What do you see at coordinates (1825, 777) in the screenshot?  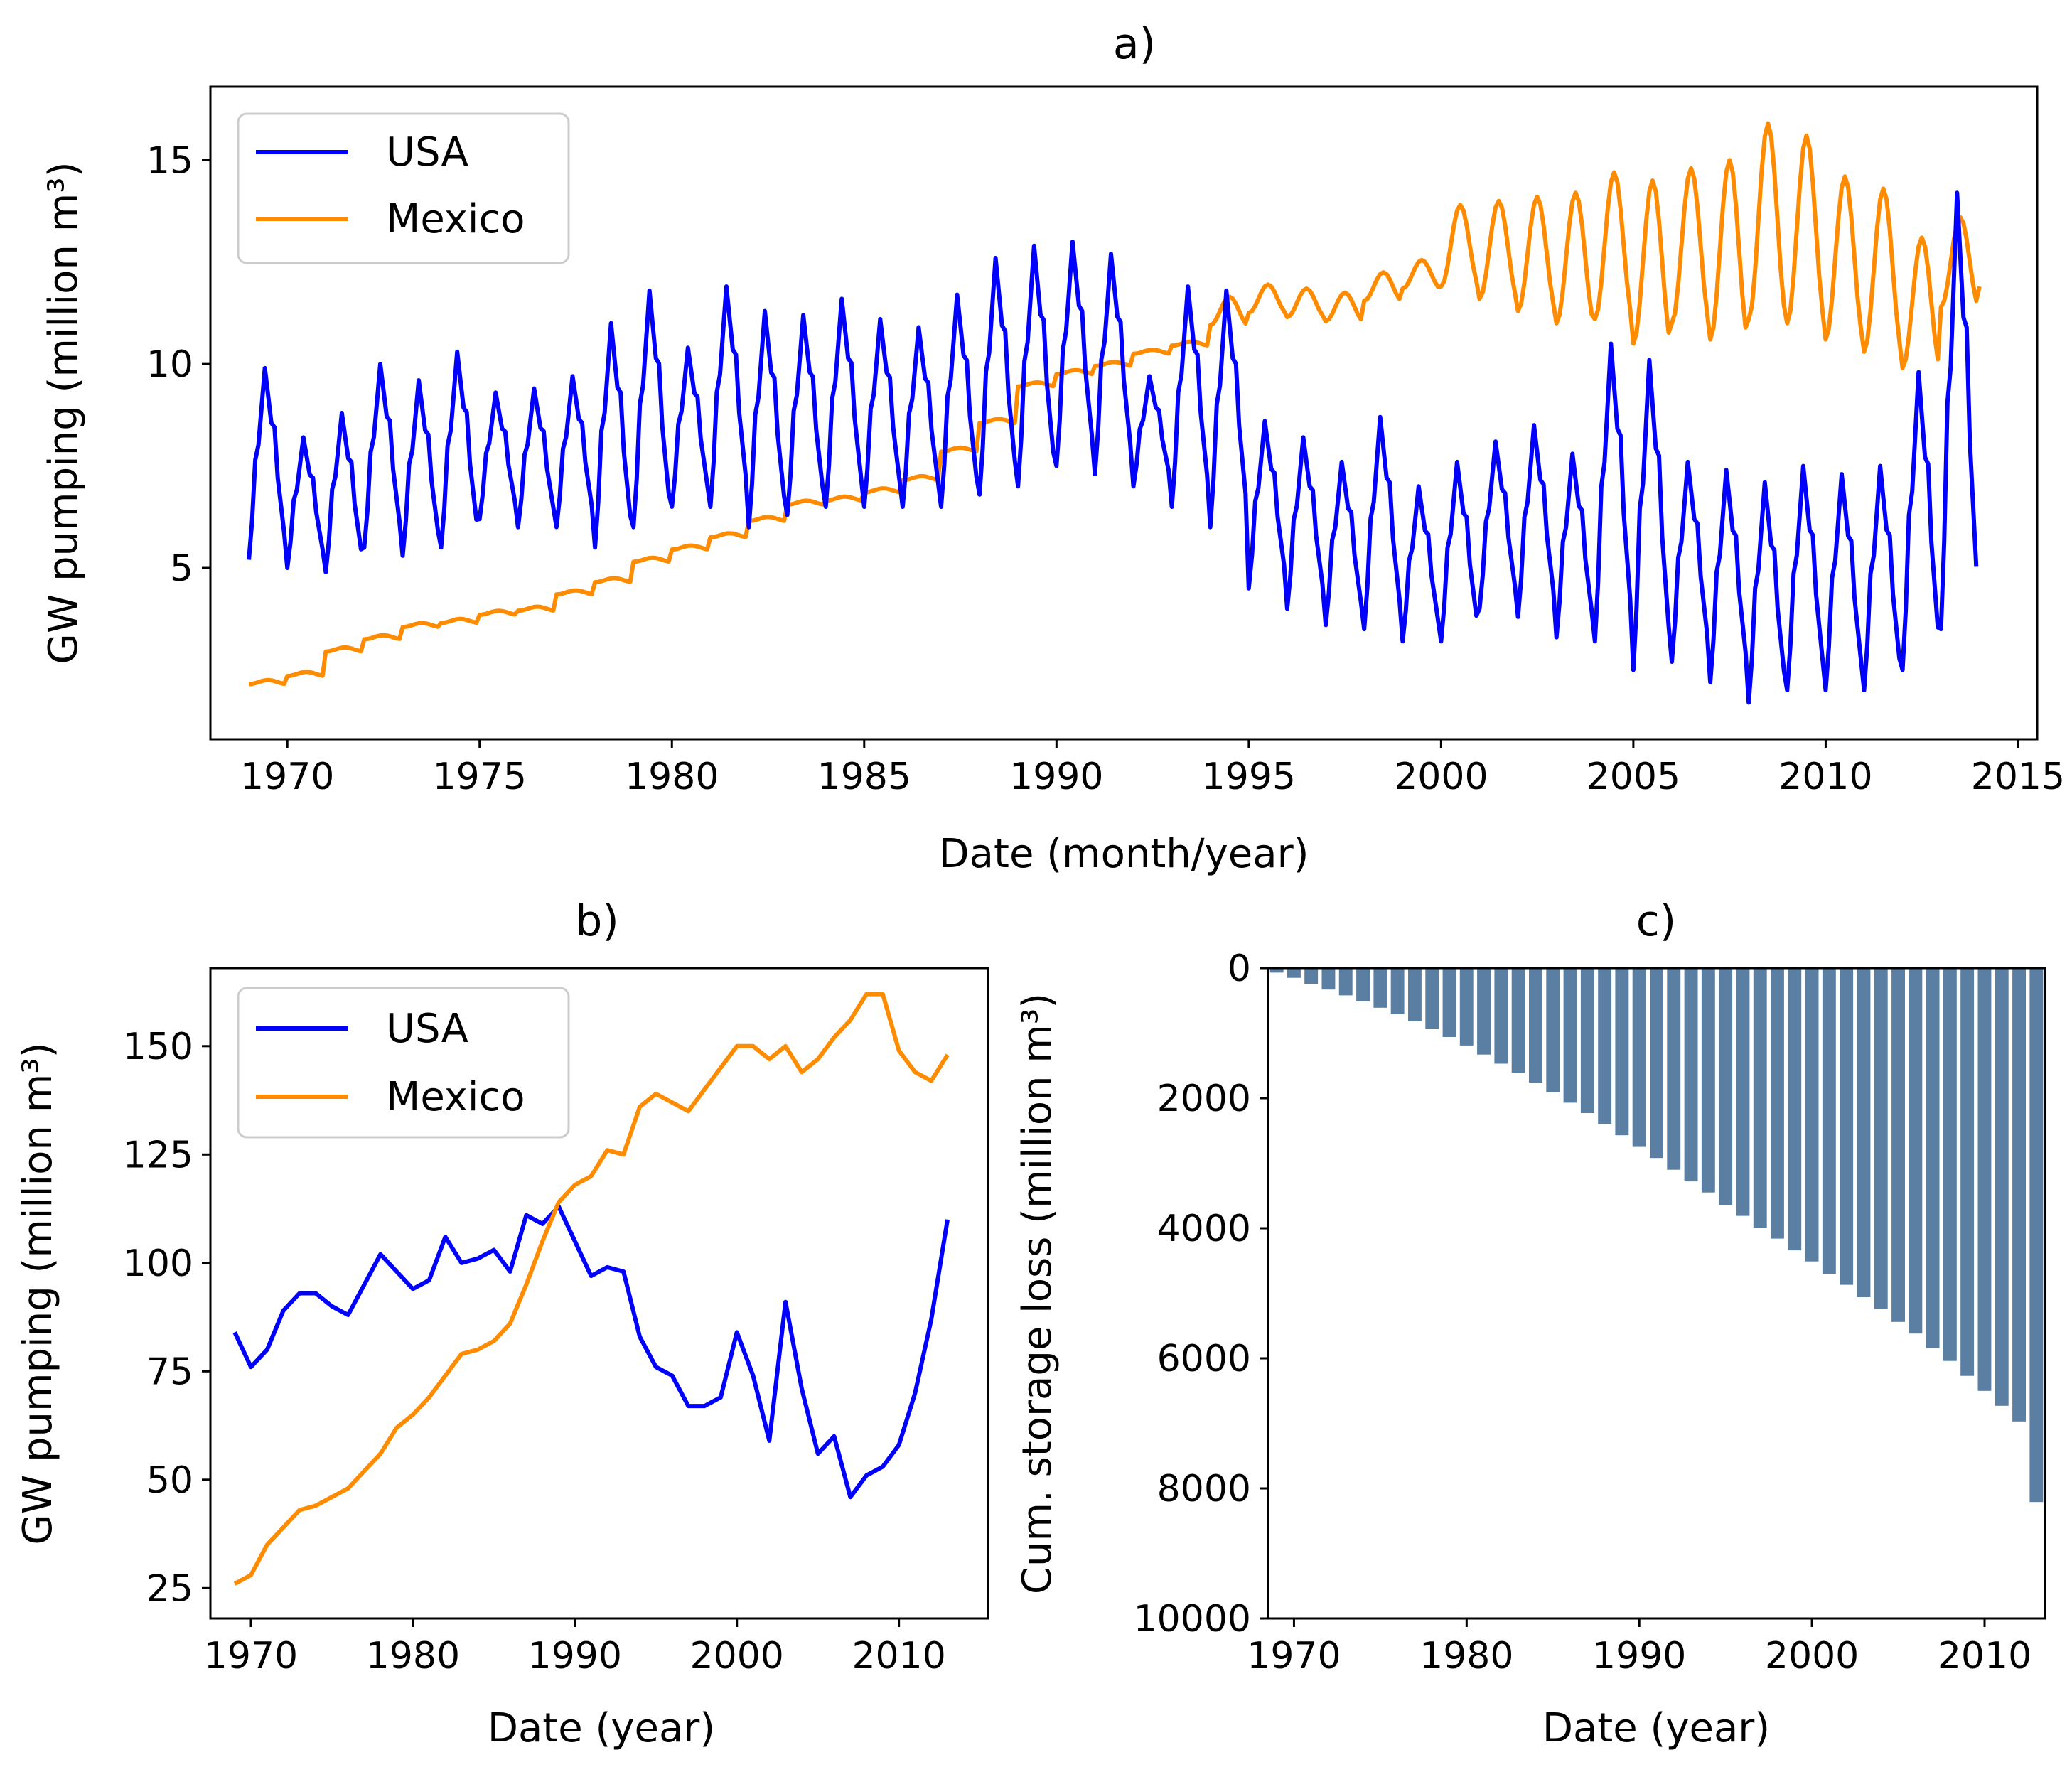 I see `panel-a-x-tick-label: 2010` at bounding box center [1825, 777].